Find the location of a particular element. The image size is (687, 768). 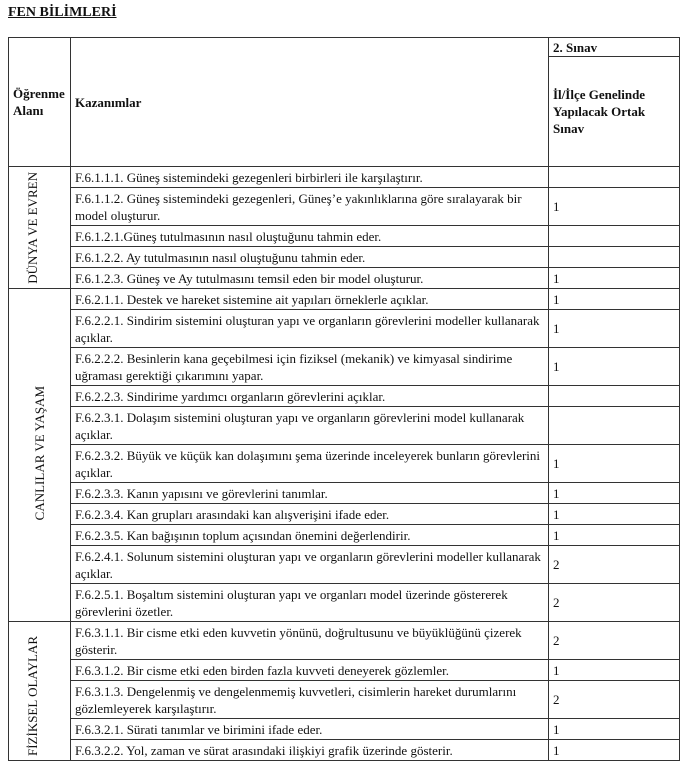

learning-area-label: CANLILAR VE YAŞAM is located at coordinates (39, 453).